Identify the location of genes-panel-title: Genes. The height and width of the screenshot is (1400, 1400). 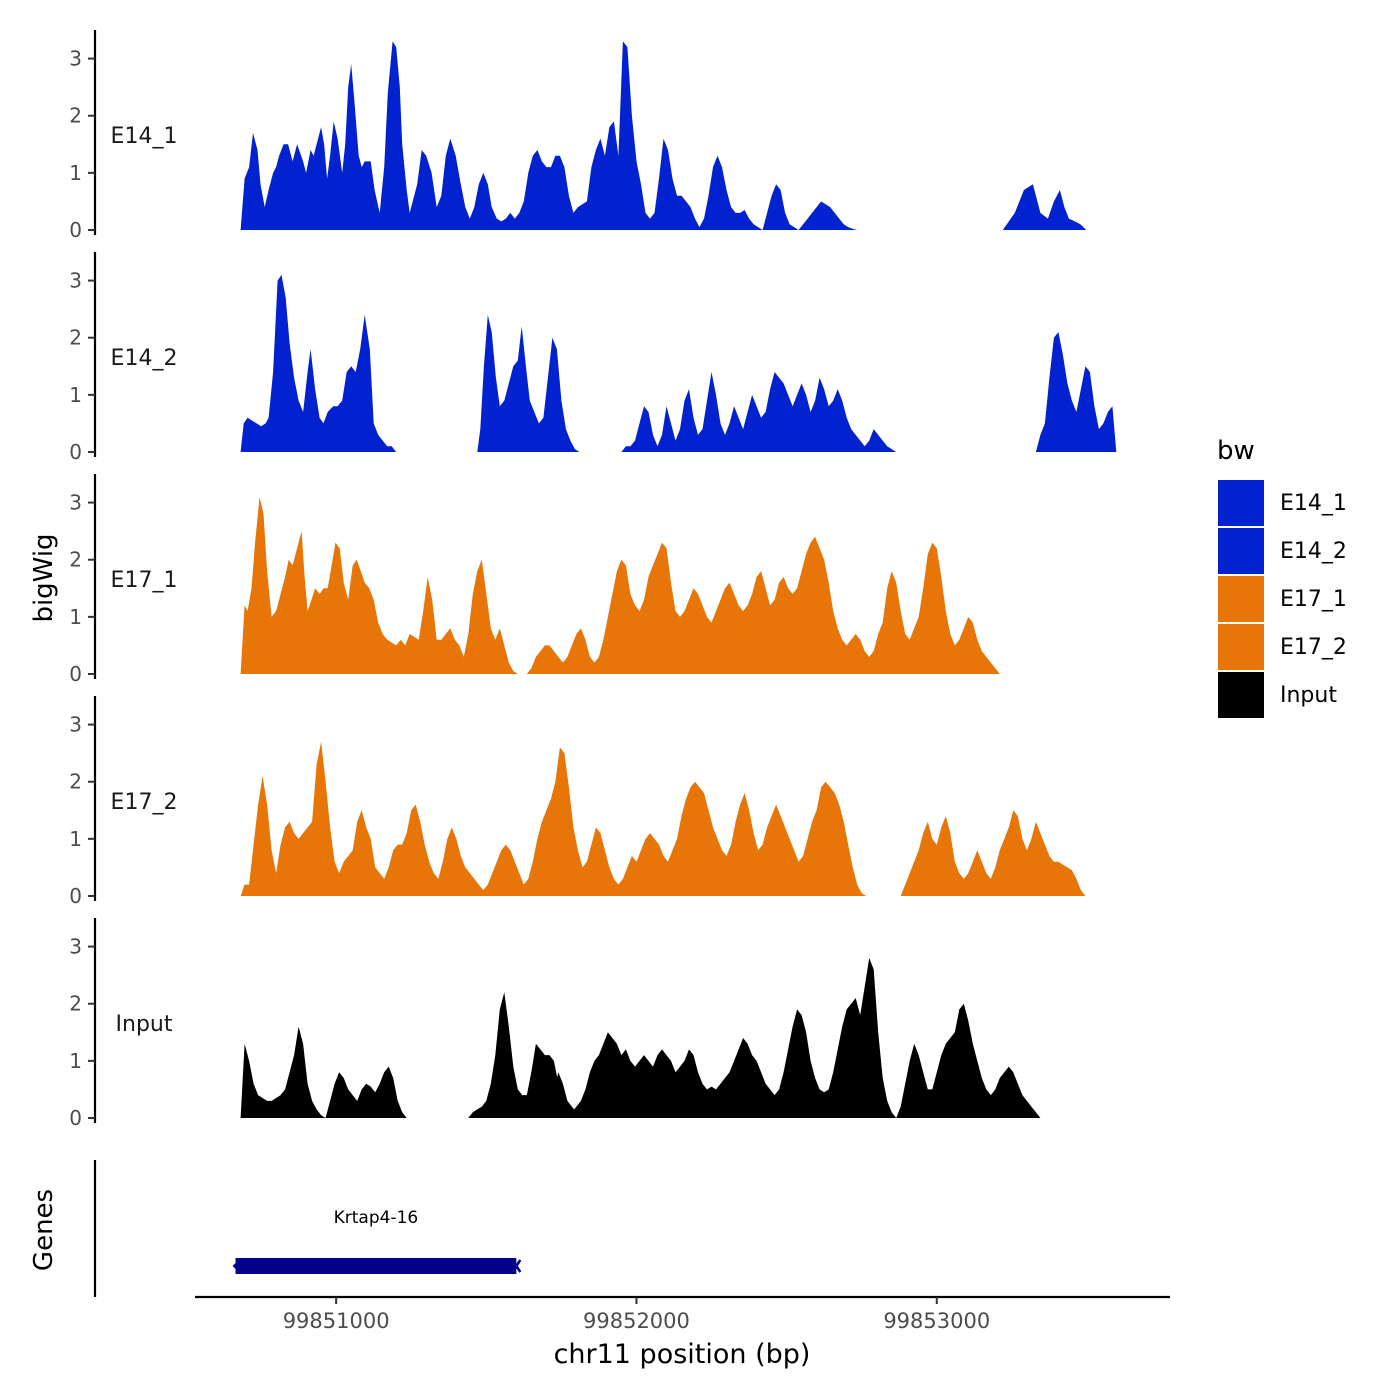
(44, 1230).